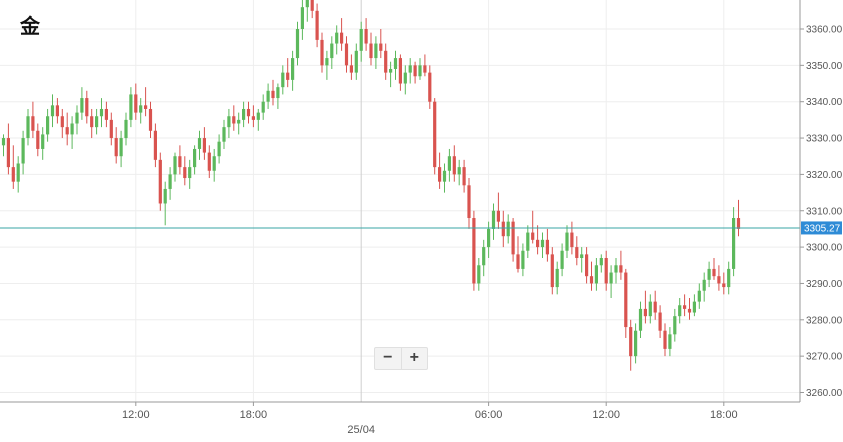  Describe the element at coordinates (724, 415) in the screenshot. I see `x-tick-label: 18:00` at that location.